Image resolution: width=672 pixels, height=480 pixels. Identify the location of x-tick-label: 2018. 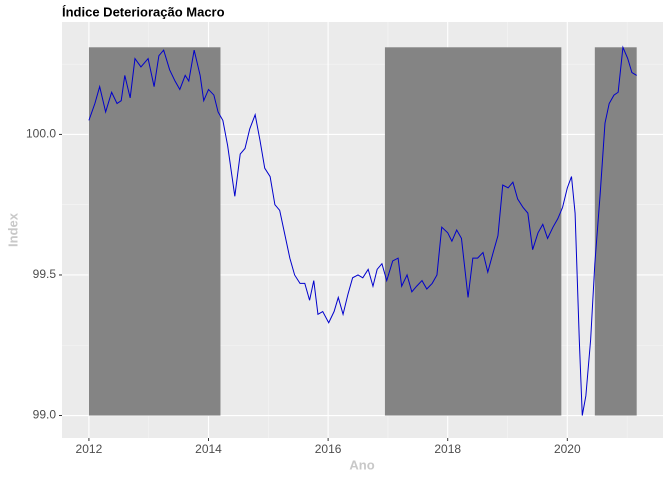
(447, 449).